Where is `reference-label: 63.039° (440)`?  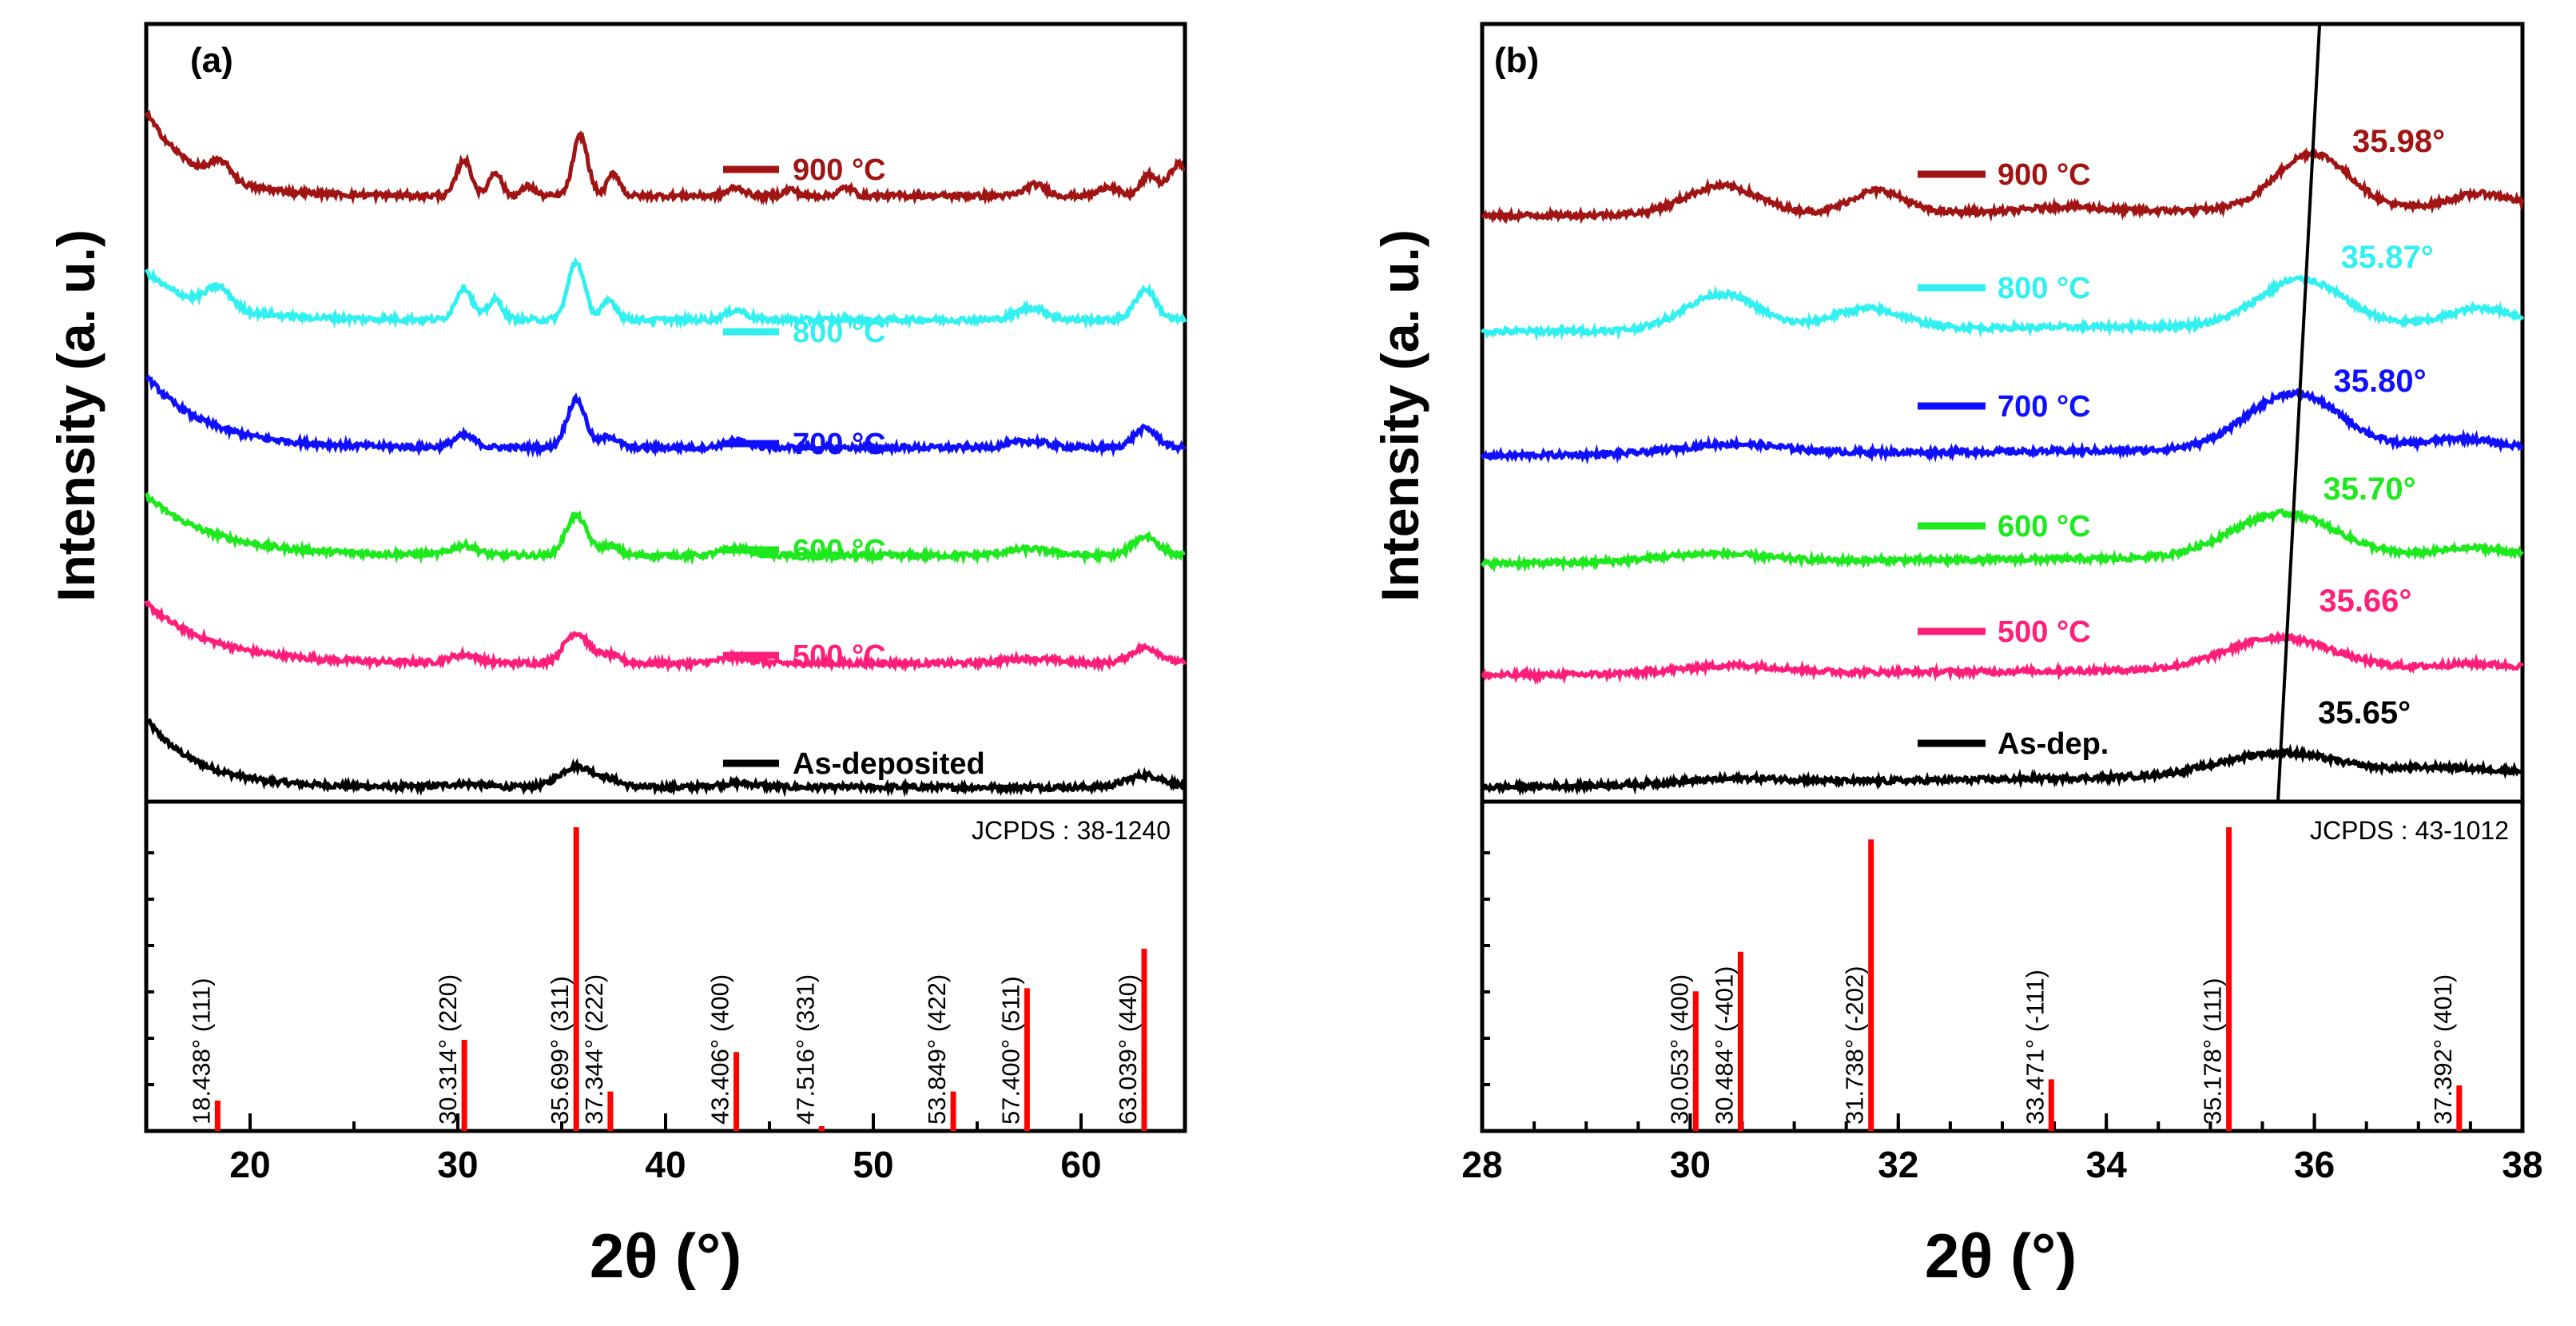
reference-label: 63.039° (440) is located at coordinates (1128, 1049).